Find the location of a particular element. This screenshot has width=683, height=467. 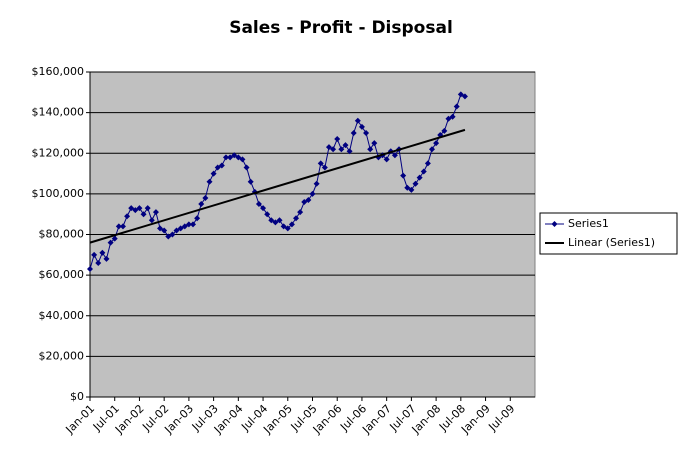

legend-marker is located at coordinates (554, 224).